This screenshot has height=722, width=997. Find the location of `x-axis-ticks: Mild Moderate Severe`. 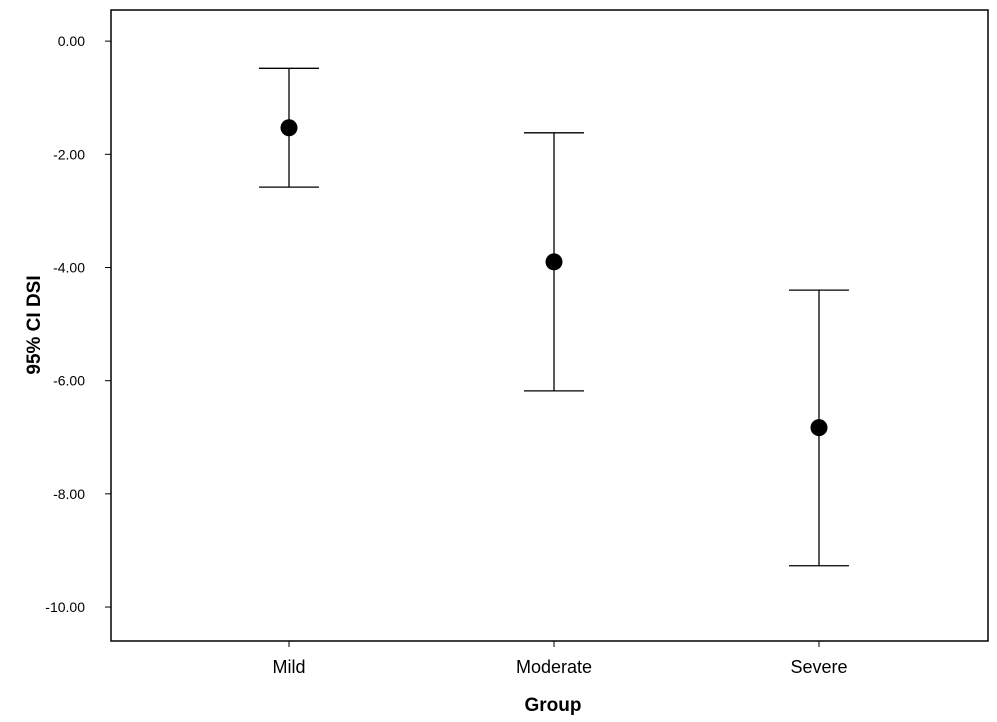

x-axis-ticks: Mild Moderate Severe is located at coordinates (560, 659).